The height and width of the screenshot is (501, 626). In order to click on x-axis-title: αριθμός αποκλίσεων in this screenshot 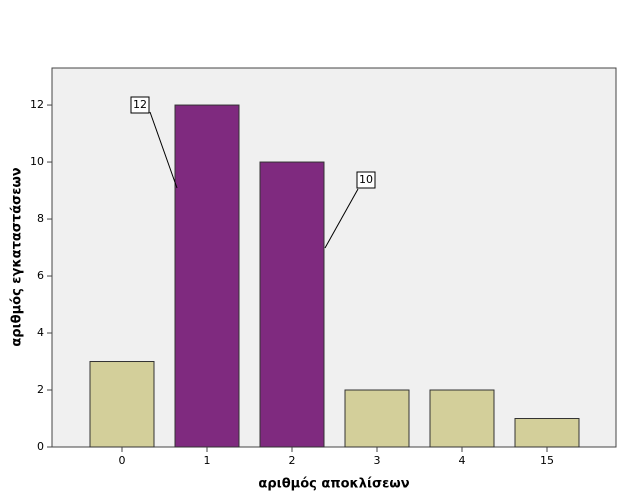, I will do `click(333, 484)`.